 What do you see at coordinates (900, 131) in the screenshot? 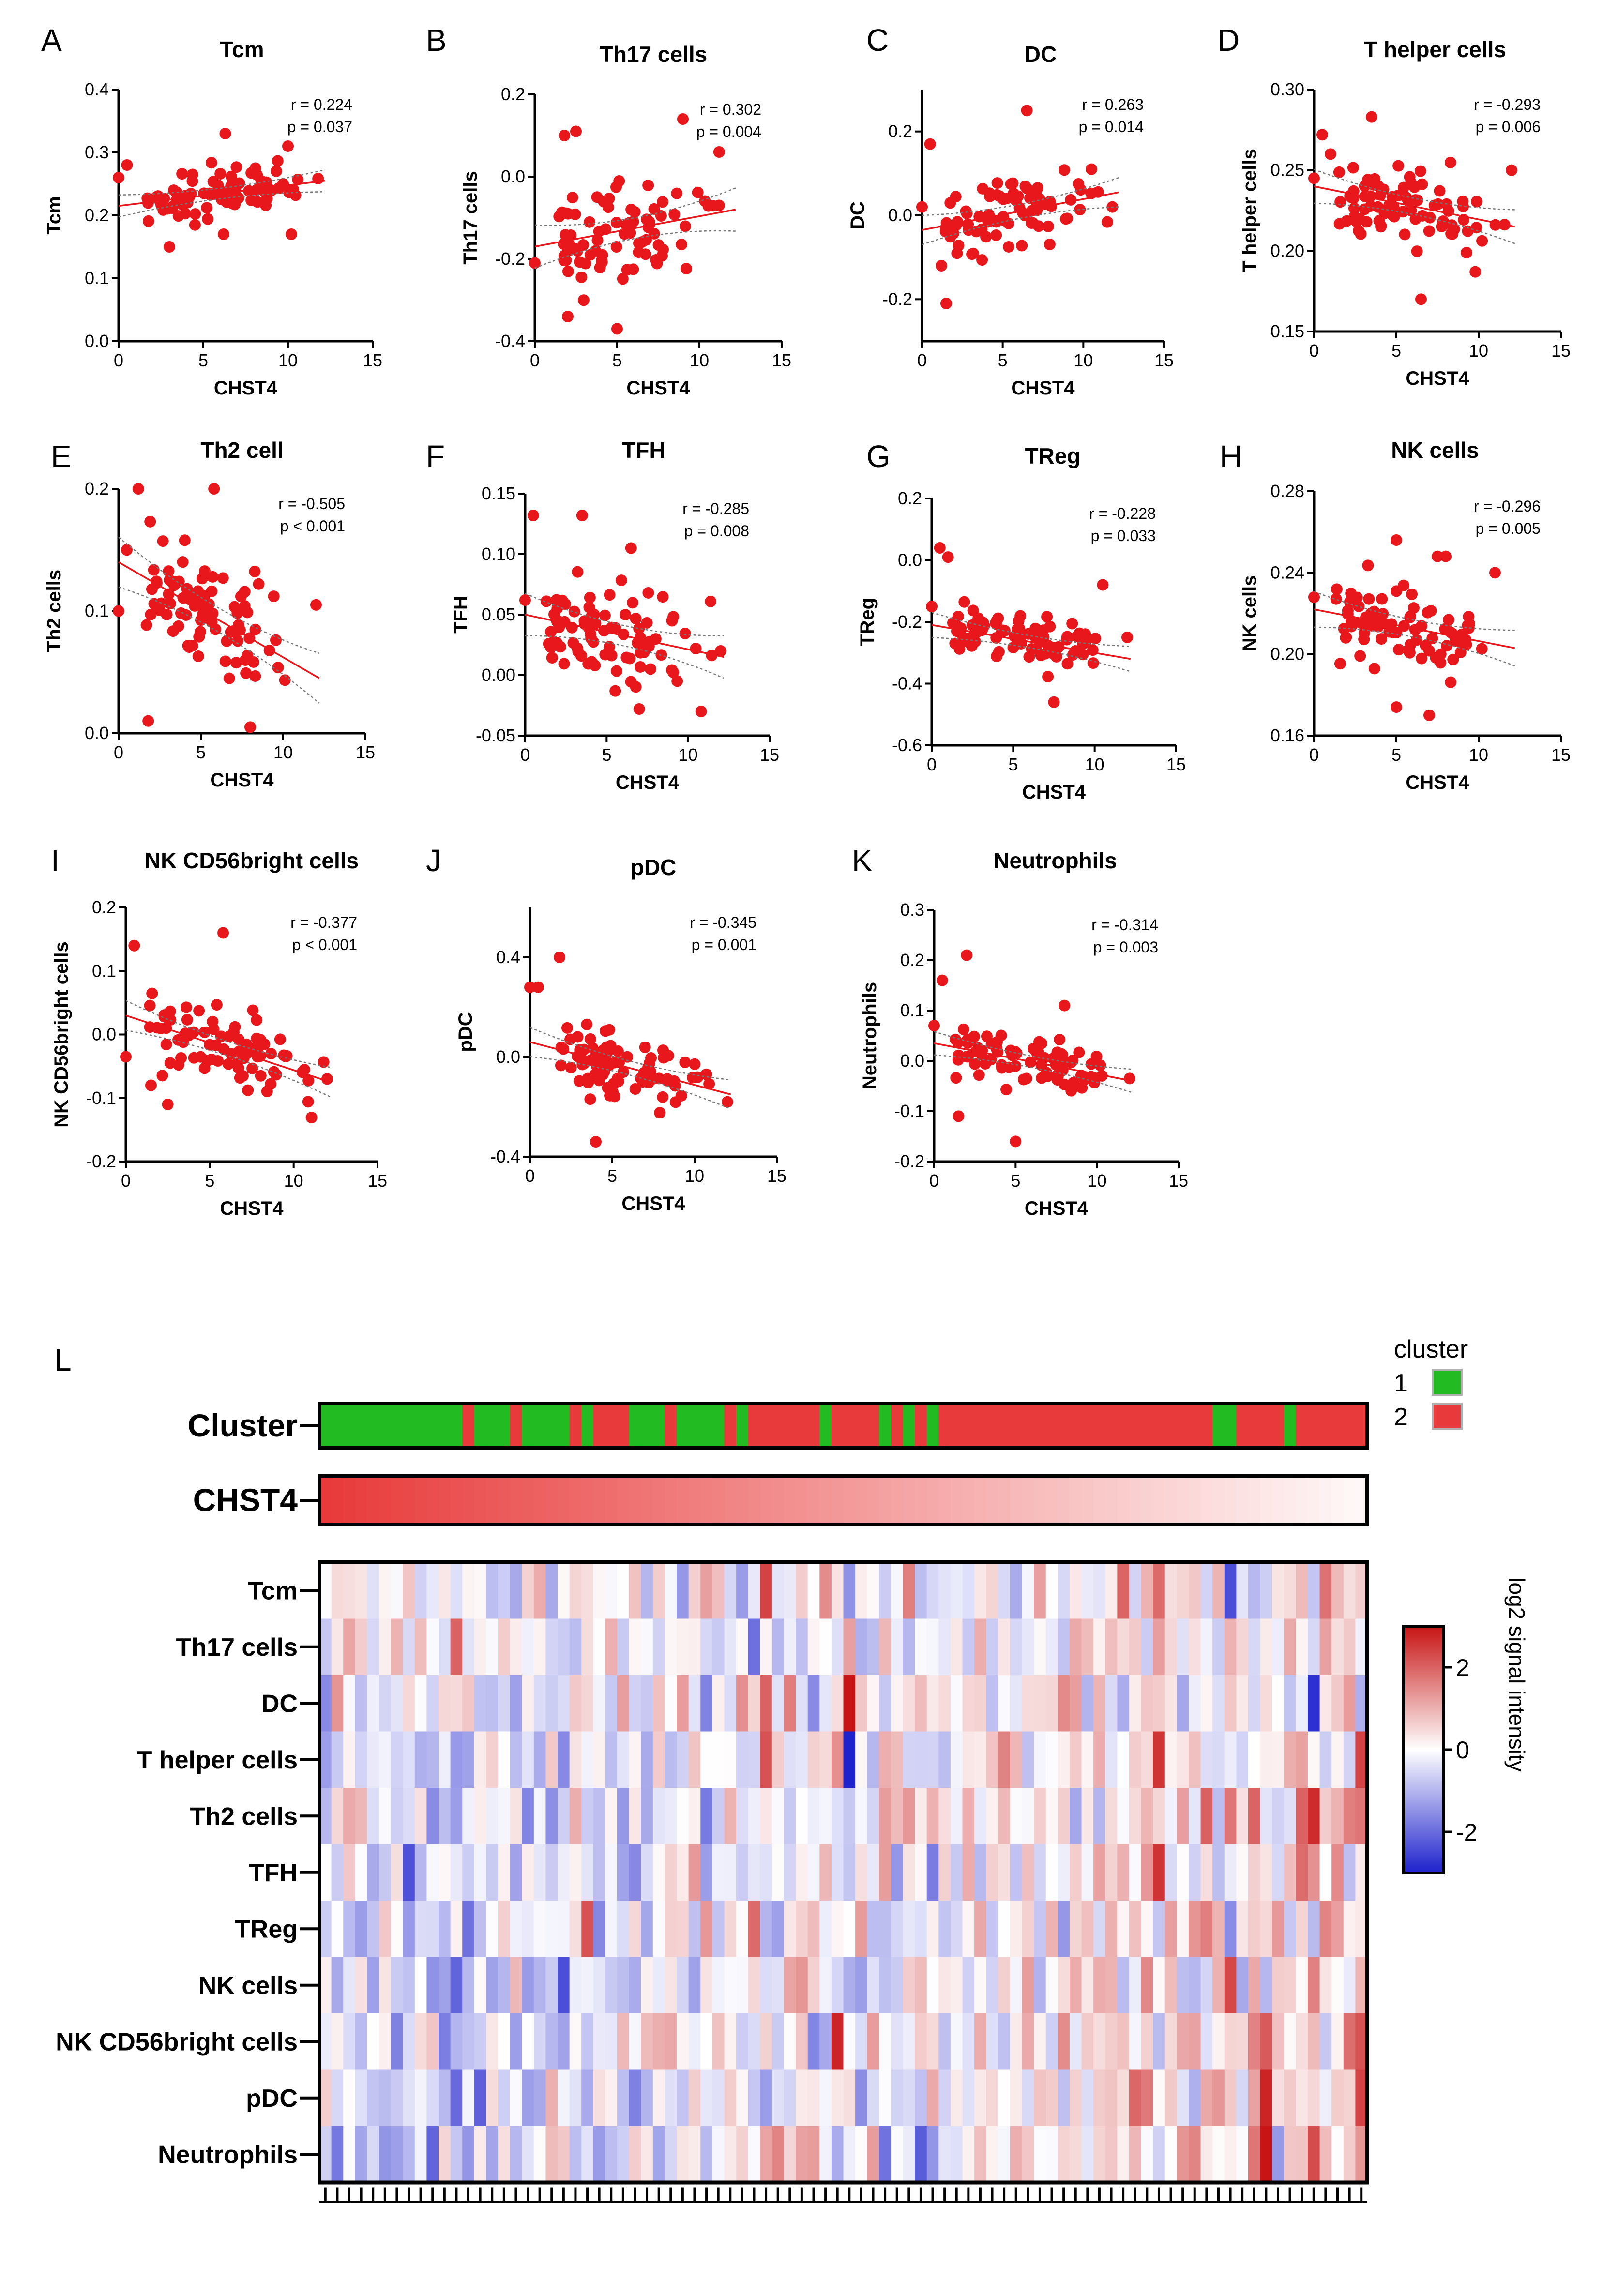
I see `y-tick-label: 0.2` at bounding box center [900, 131].